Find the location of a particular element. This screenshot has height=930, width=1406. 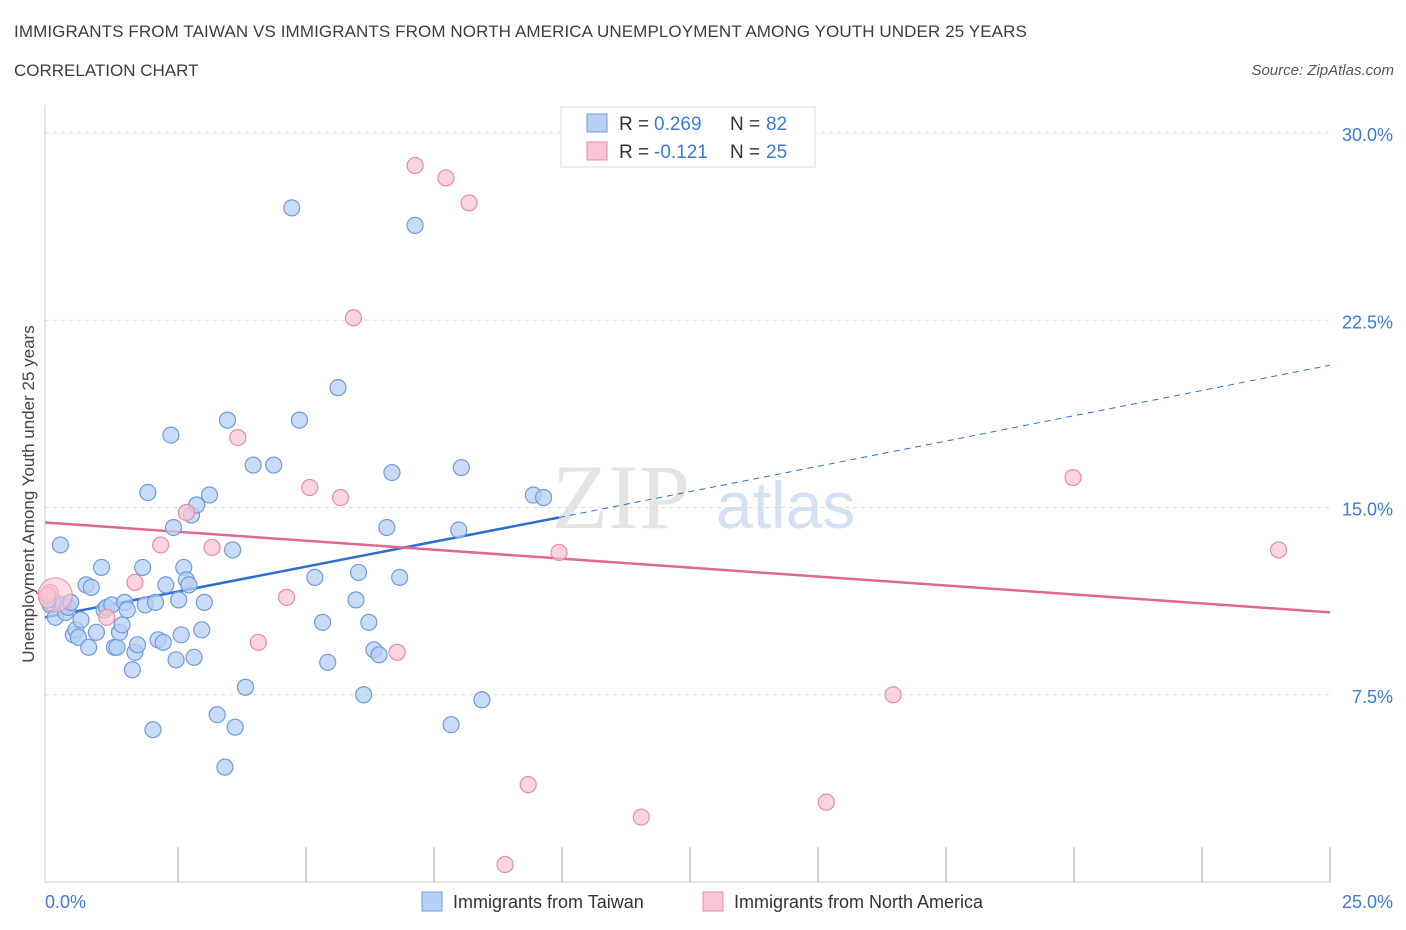

north-america-point-large is located at coordinates (55, 595).